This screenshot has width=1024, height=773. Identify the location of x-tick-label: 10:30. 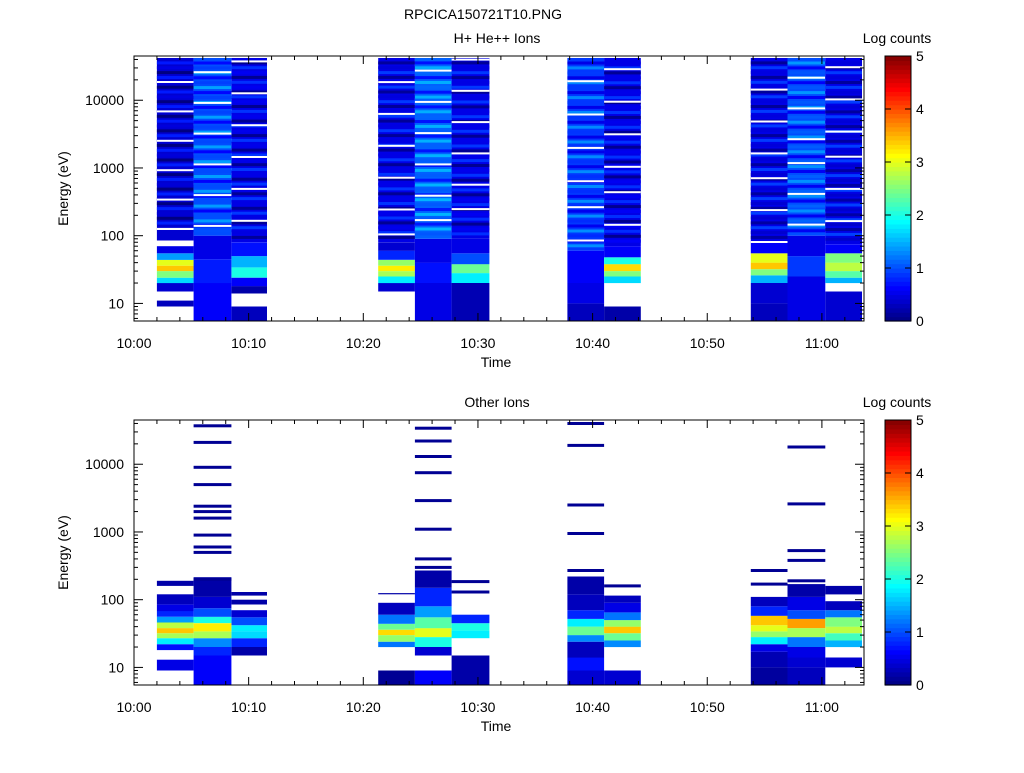
(477, 707).